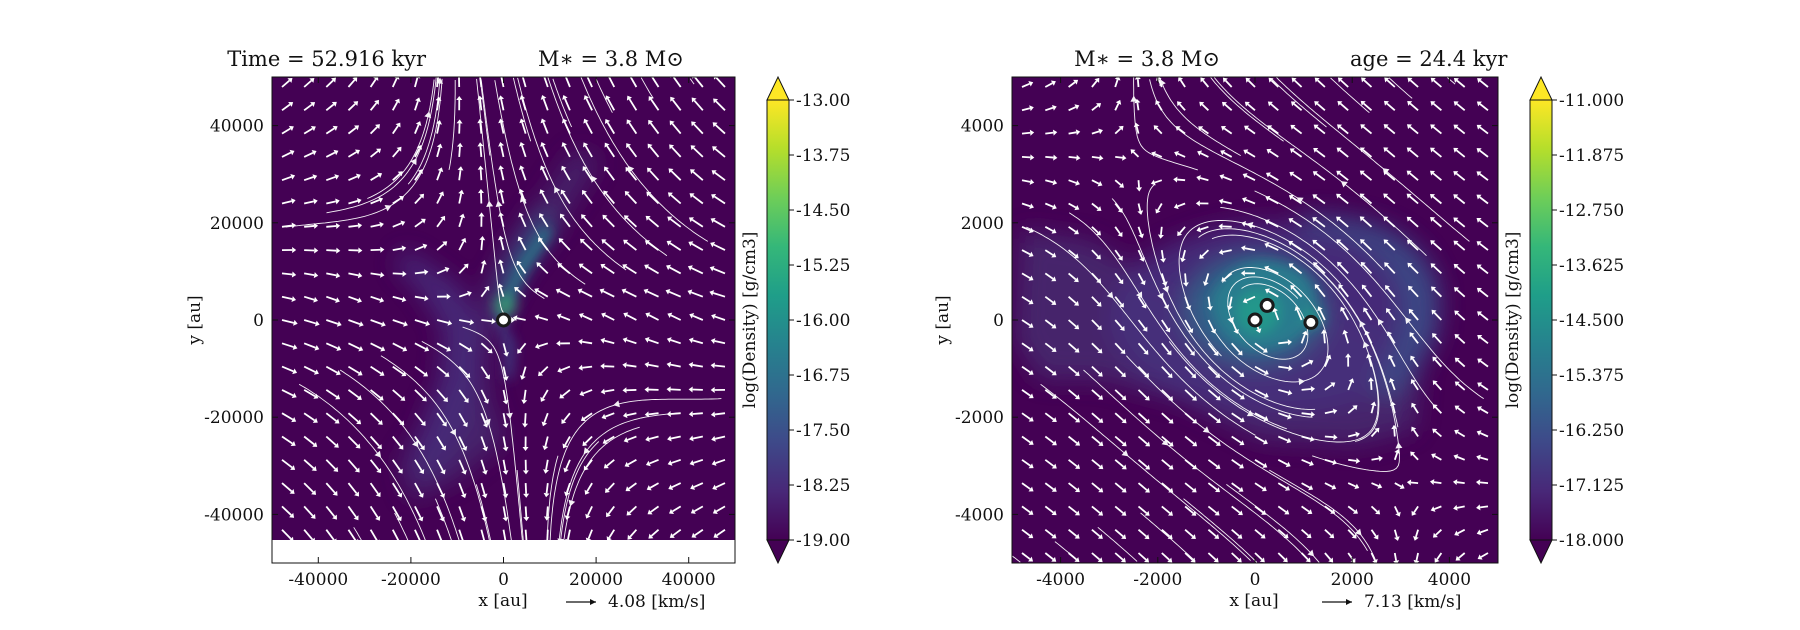 This screenshot has height=630, width=1800. I want to click on y-tick-label: 2000, so click(982, 224).